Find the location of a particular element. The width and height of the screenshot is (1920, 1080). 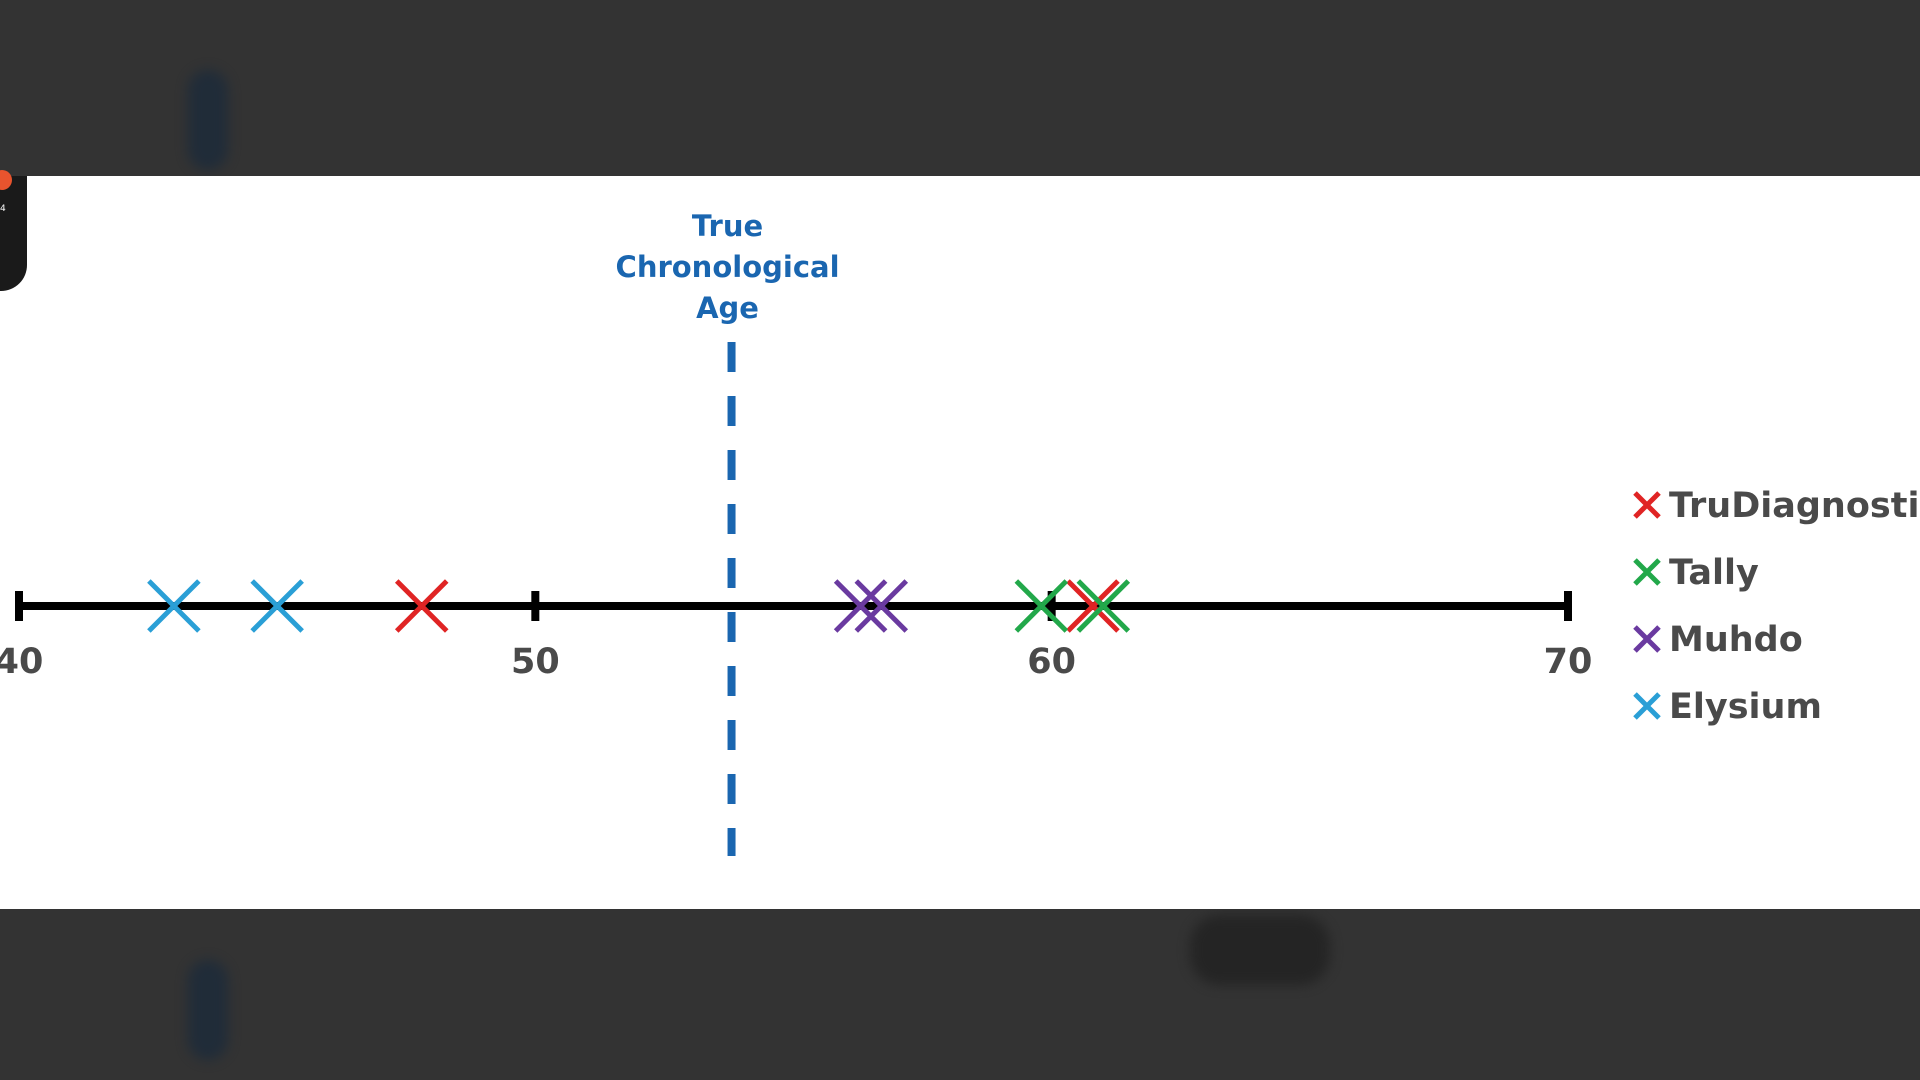

widget-badge-text: 4 is located at coordinates (3, 209).